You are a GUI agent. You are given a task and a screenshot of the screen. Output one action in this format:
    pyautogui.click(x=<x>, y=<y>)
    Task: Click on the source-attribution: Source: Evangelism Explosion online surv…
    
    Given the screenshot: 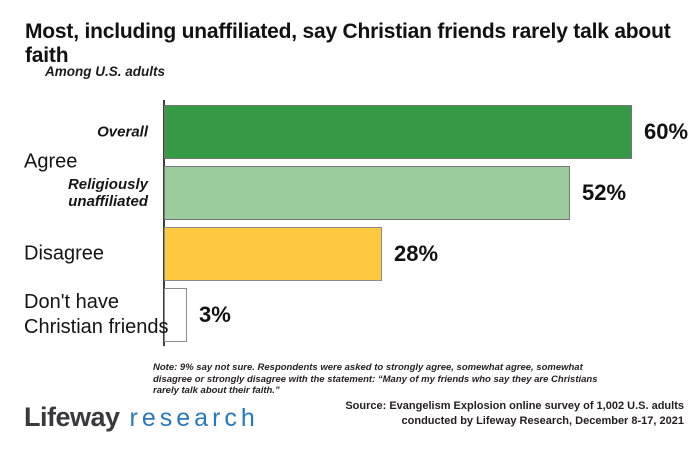 What is the action you would take?
    pyautogui.click(x=514, y=413)
    